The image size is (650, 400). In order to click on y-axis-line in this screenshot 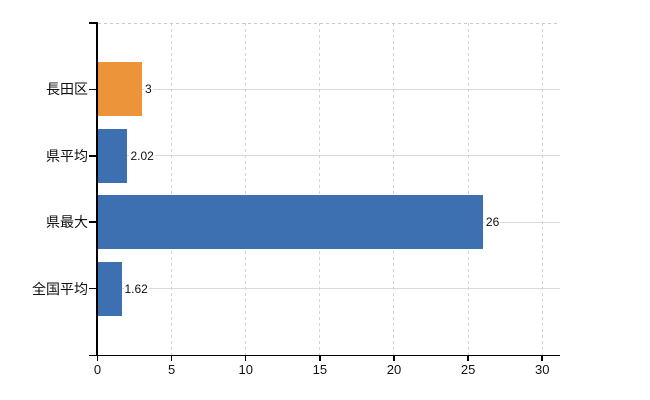, I will do `click(97, 188)`.